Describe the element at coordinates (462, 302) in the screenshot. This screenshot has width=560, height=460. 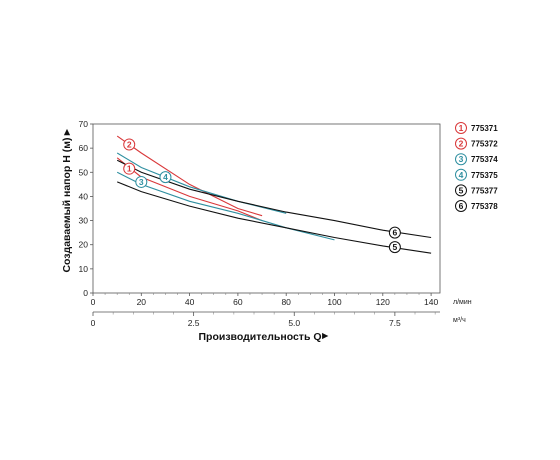
I see `x-axis-unit: л/мин` at that location.